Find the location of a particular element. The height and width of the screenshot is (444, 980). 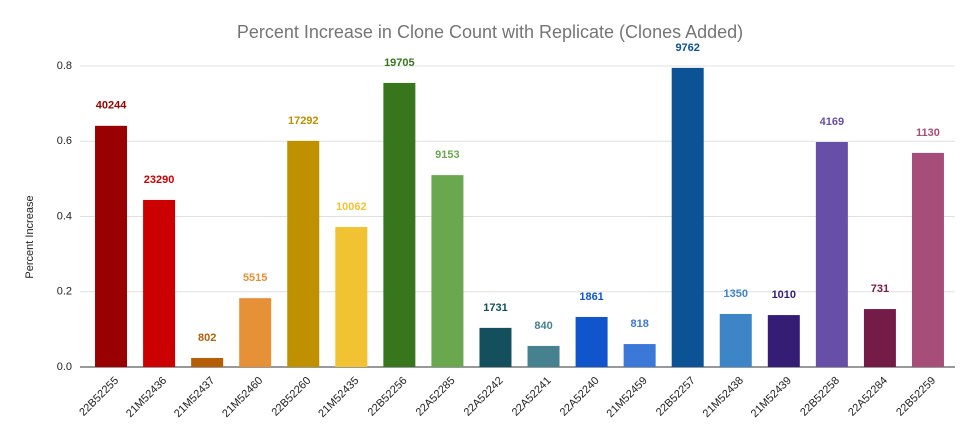

x-tick-label: 21M52437 is located at coordinates (194, 397).